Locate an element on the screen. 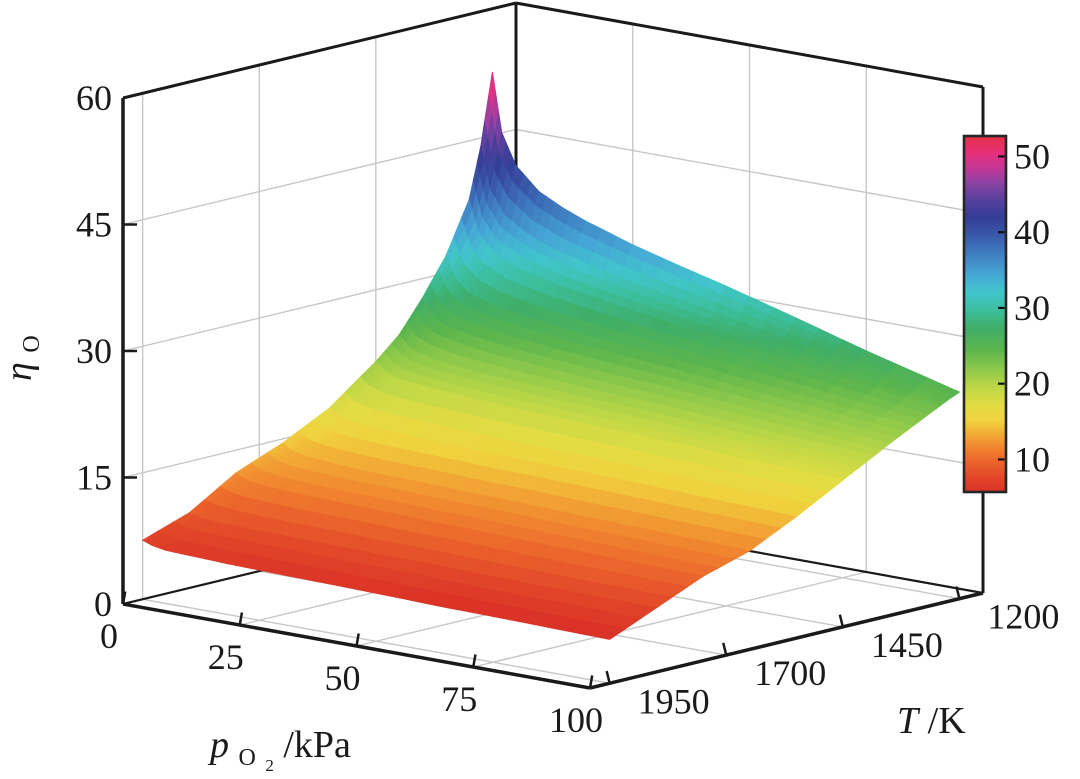 The height and width of the screenshot is (779, 1080). colorbar-tick-label: 20 is located at coordinates (1032, 384).